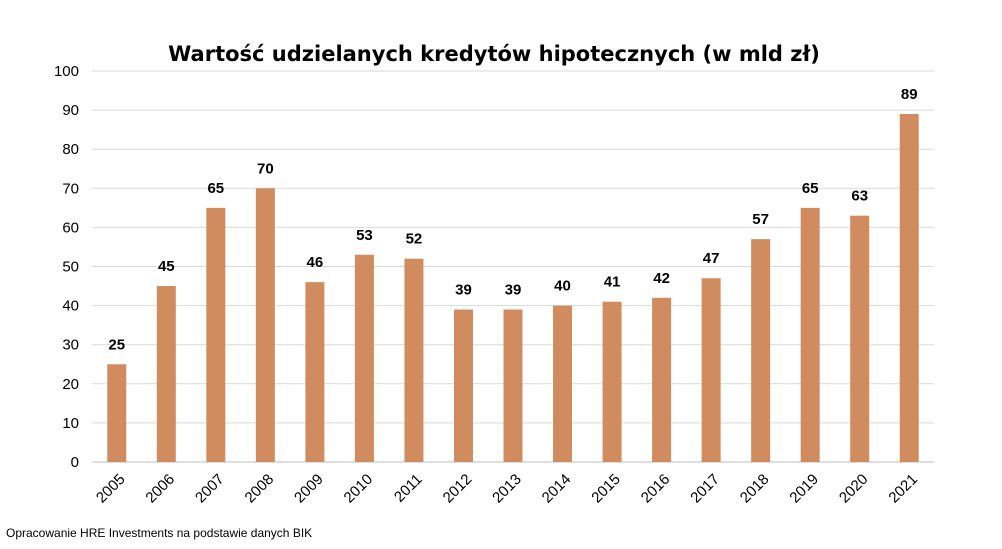 The width and height of the screenshot is (1002, 549). What do you see at coordinates (260, 489) in the screenshot?
I see `x-tick-label: 2008` at bounding box center [260, 489].